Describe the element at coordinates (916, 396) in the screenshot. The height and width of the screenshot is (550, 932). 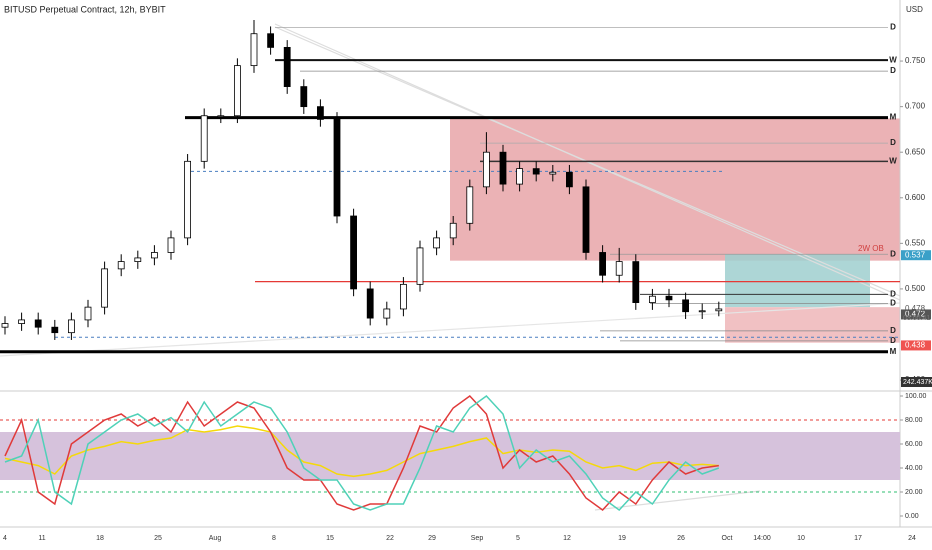
I see `osc-tick-label: 100.00` at that location.